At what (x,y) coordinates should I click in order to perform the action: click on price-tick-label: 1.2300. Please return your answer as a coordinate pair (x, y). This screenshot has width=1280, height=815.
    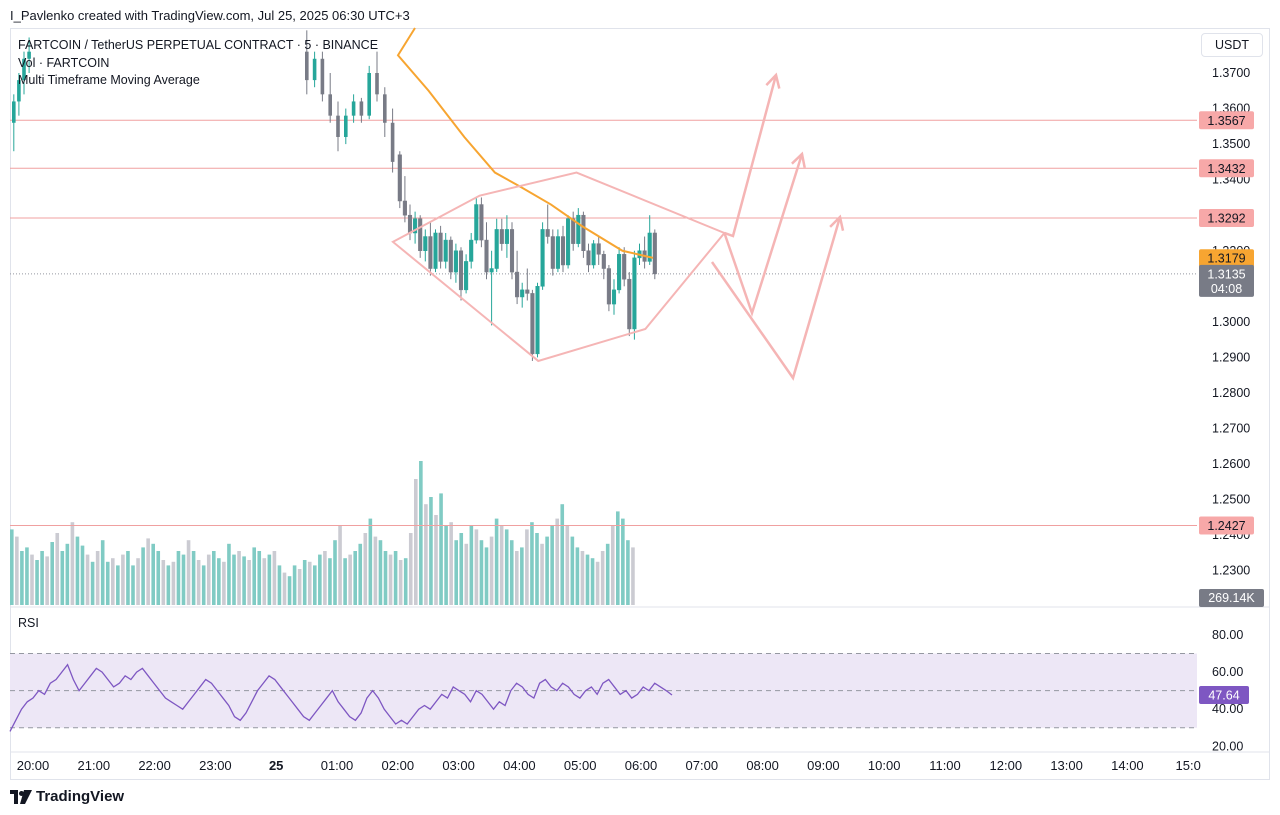
    Looking at the image, I should click on (1231, 571).